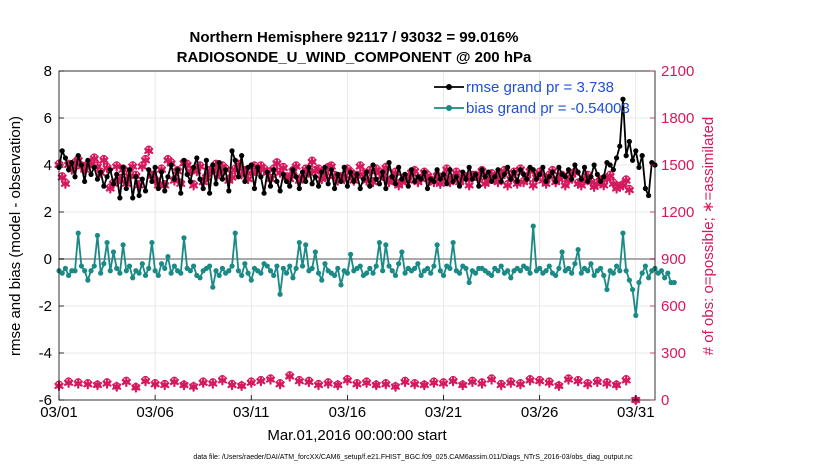  Describe the element at coordinates (48, 118) in the screenshot. I see `y-left-tick-label: 6` at that location.